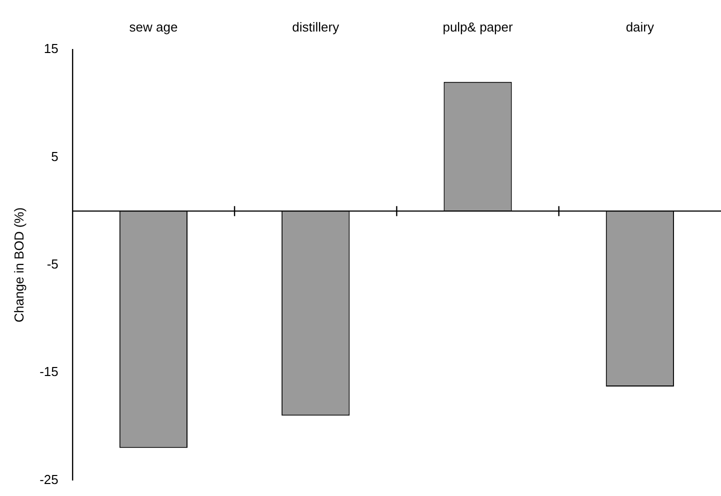 The width and height of the screenshot is (721, 496). What do you see at coordinates (153, 26) in the screenshot?
I see `x-tick-label: sew age` at bounding box center [153, 26].